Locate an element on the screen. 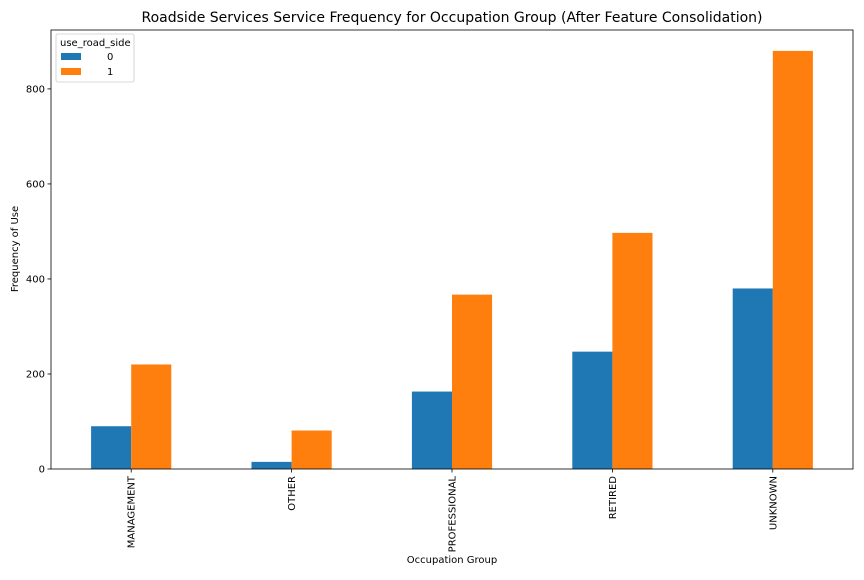  x-axis-label: Occupation Group is located at coordinates (452, 560).